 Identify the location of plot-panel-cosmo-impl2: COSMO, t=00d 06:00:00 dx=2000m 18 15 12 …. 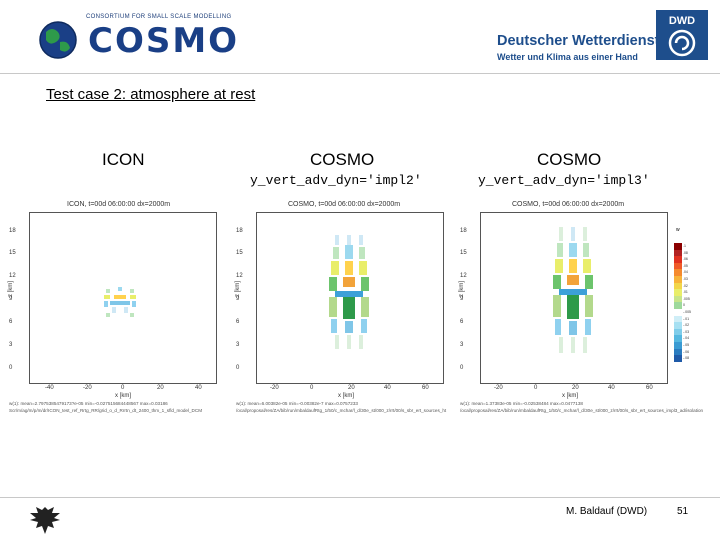
(342, 305).